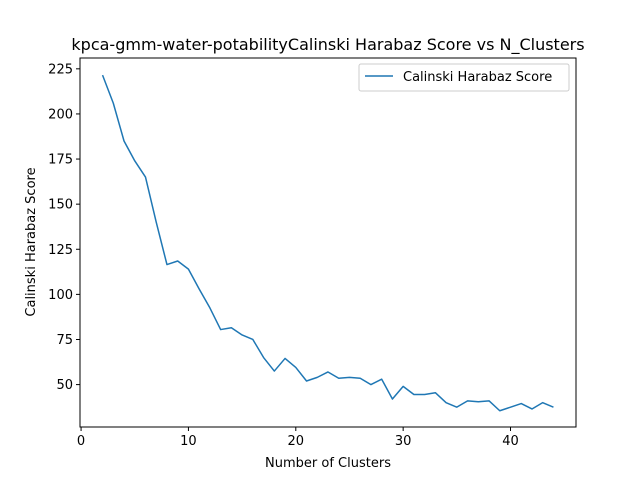 The image size is (640, 480). What do you see at coordinates (403, 441) in the screenshot?
I see `x-tick-label: 30` at bounding box center [403, 441].